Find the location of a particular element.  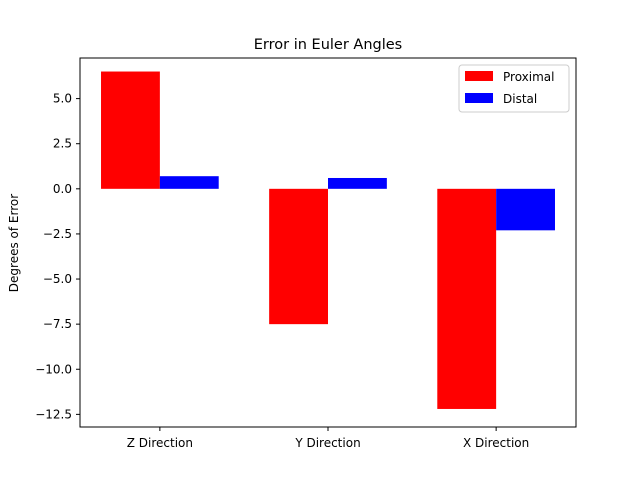

x-tick-label: Y Direction is located at coordinates (327, 443).